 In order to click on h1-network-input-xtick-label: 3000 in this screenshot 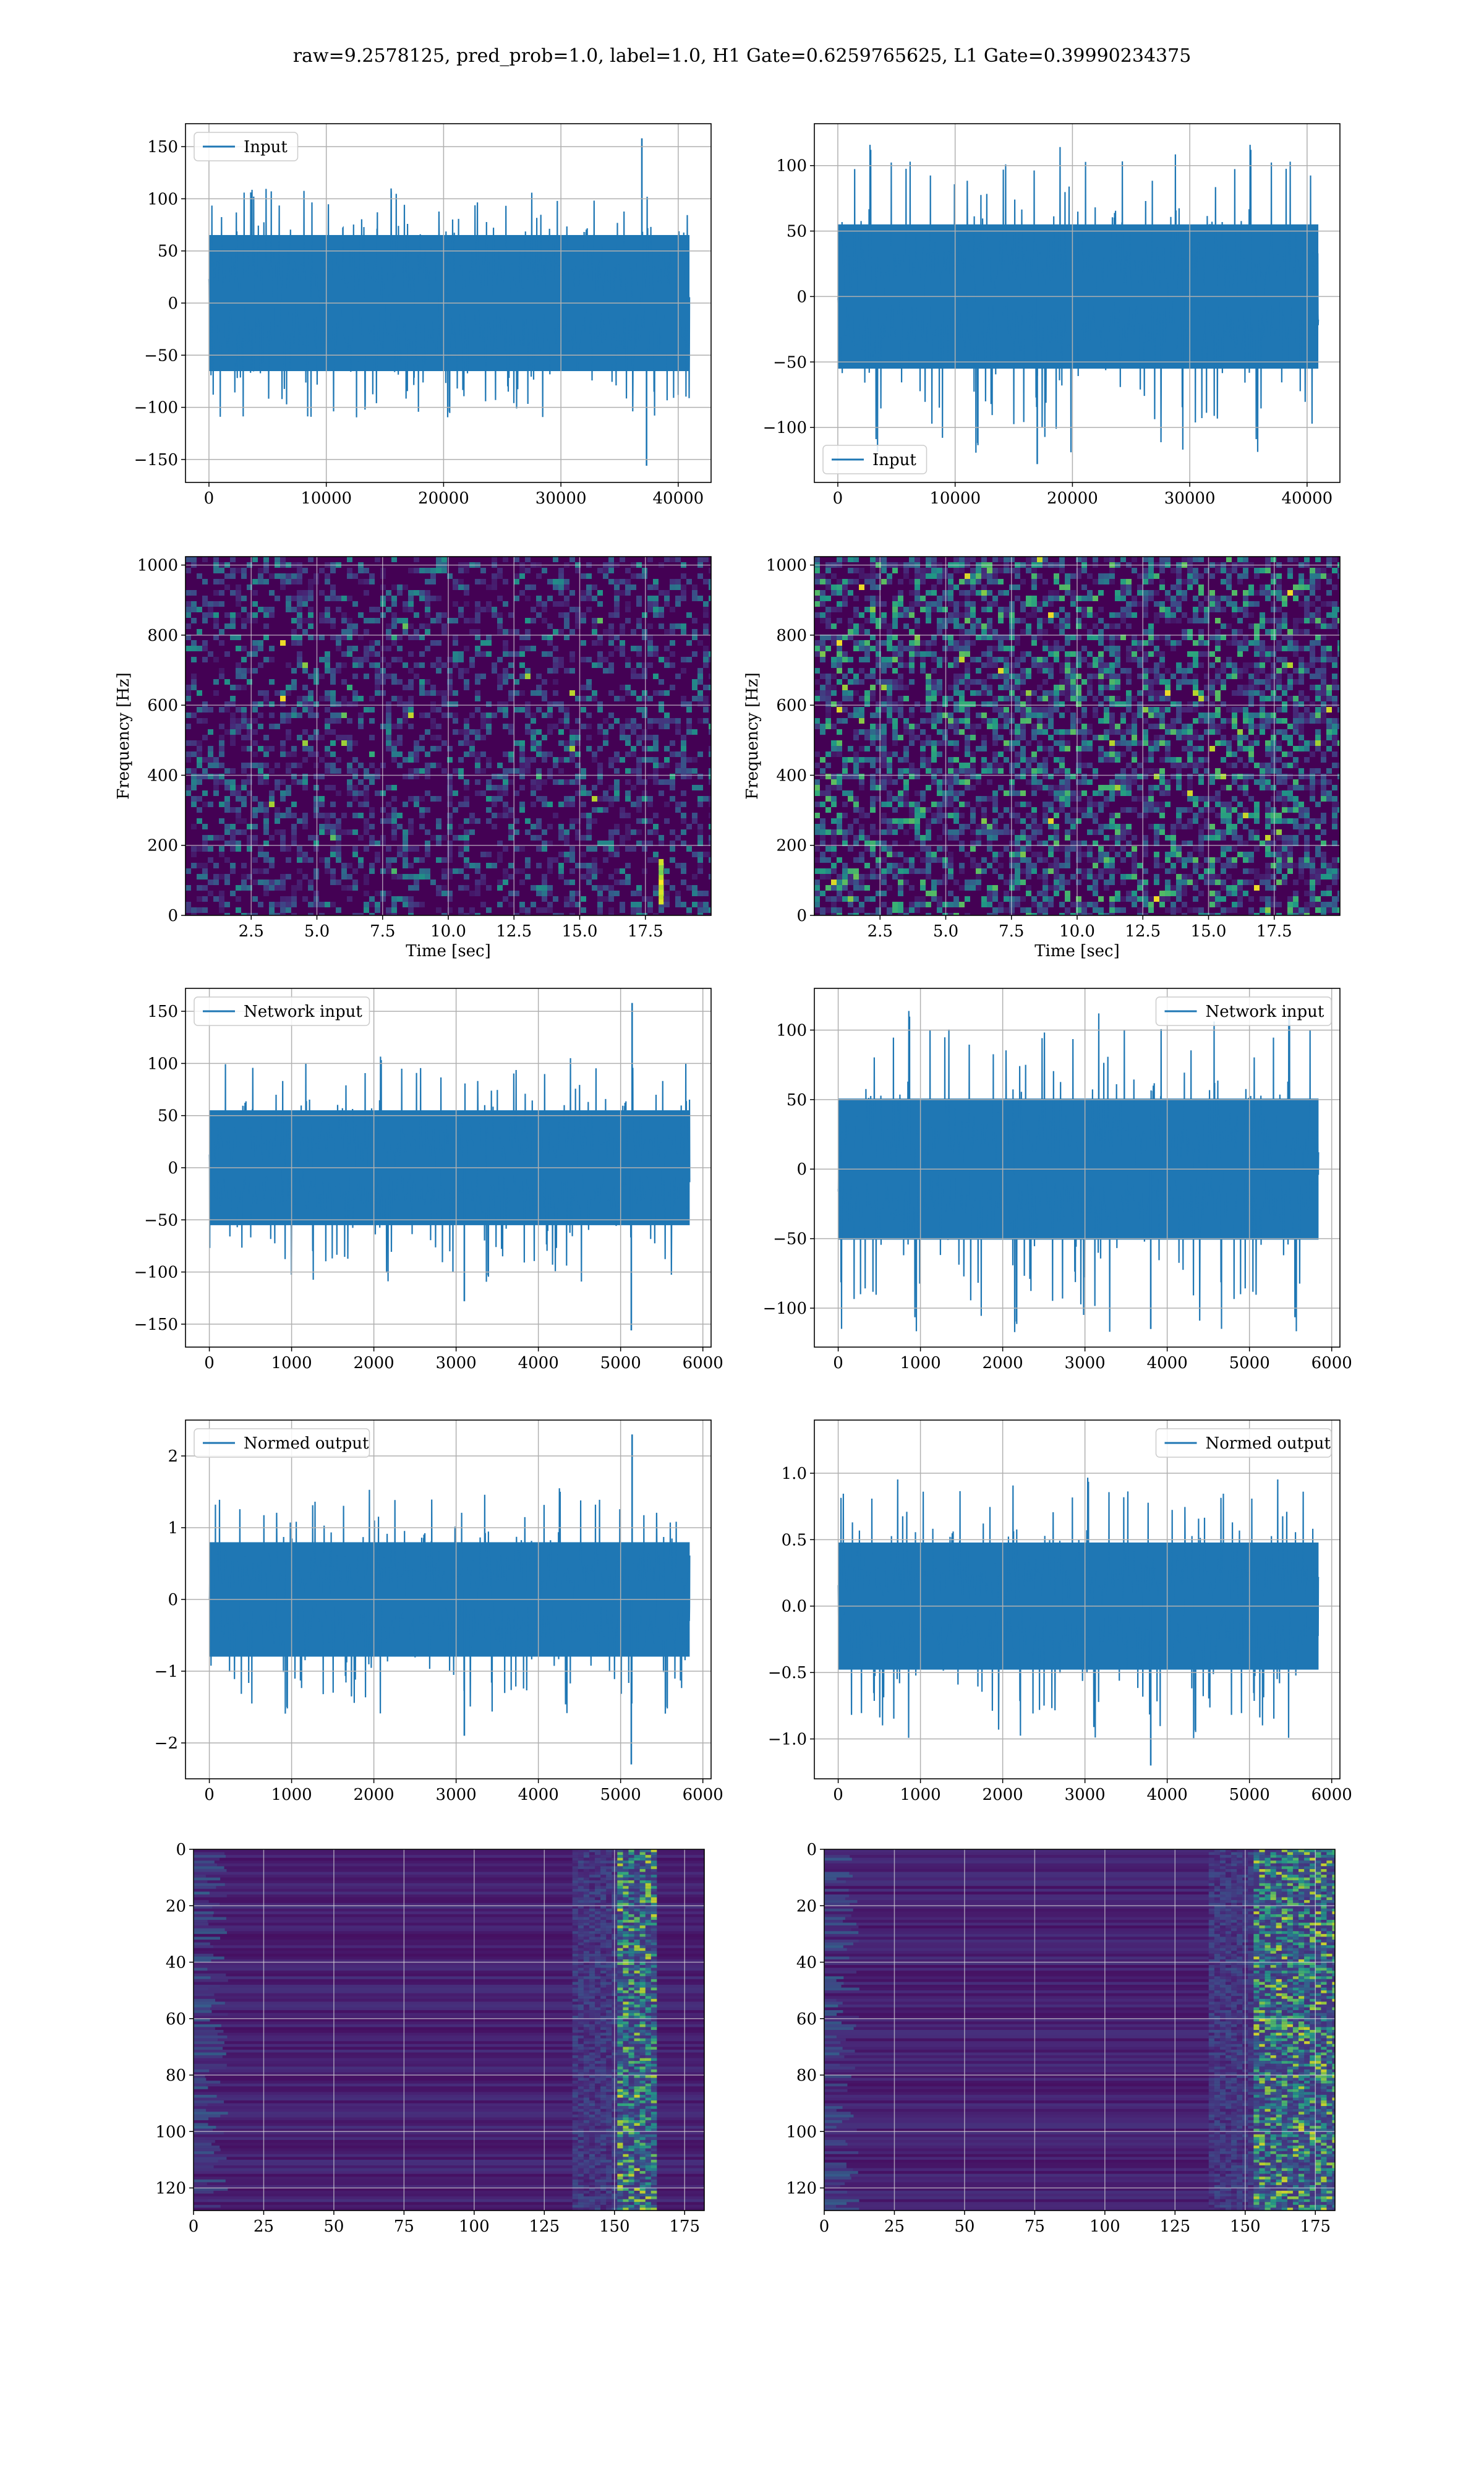, I will do `click(456, 1363)`.